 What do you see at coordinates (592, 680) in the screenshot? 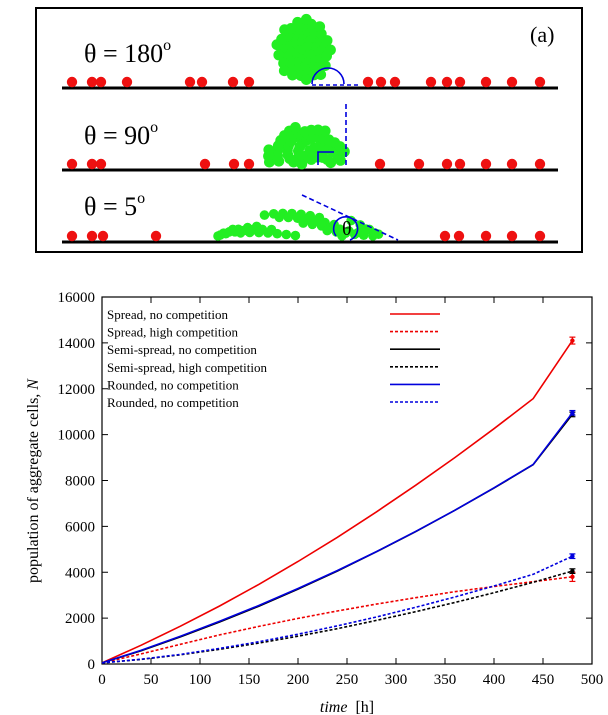
I see `x-tick-label: 500` at bounding box center [592, 680].